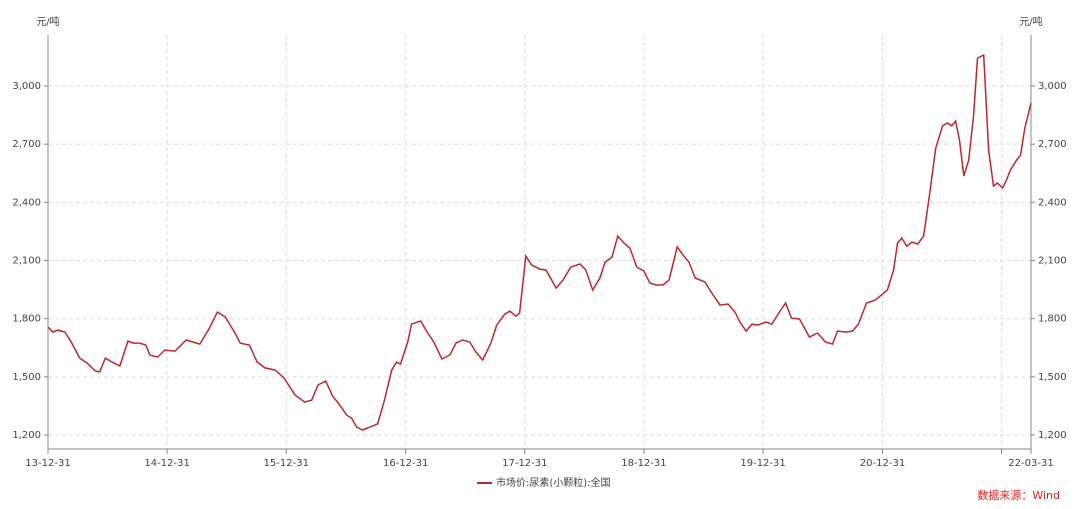 The height and width of the screenshot is (509, 1080). I want to click on source-note: 数据来源：Wind, so click(1018, 495).